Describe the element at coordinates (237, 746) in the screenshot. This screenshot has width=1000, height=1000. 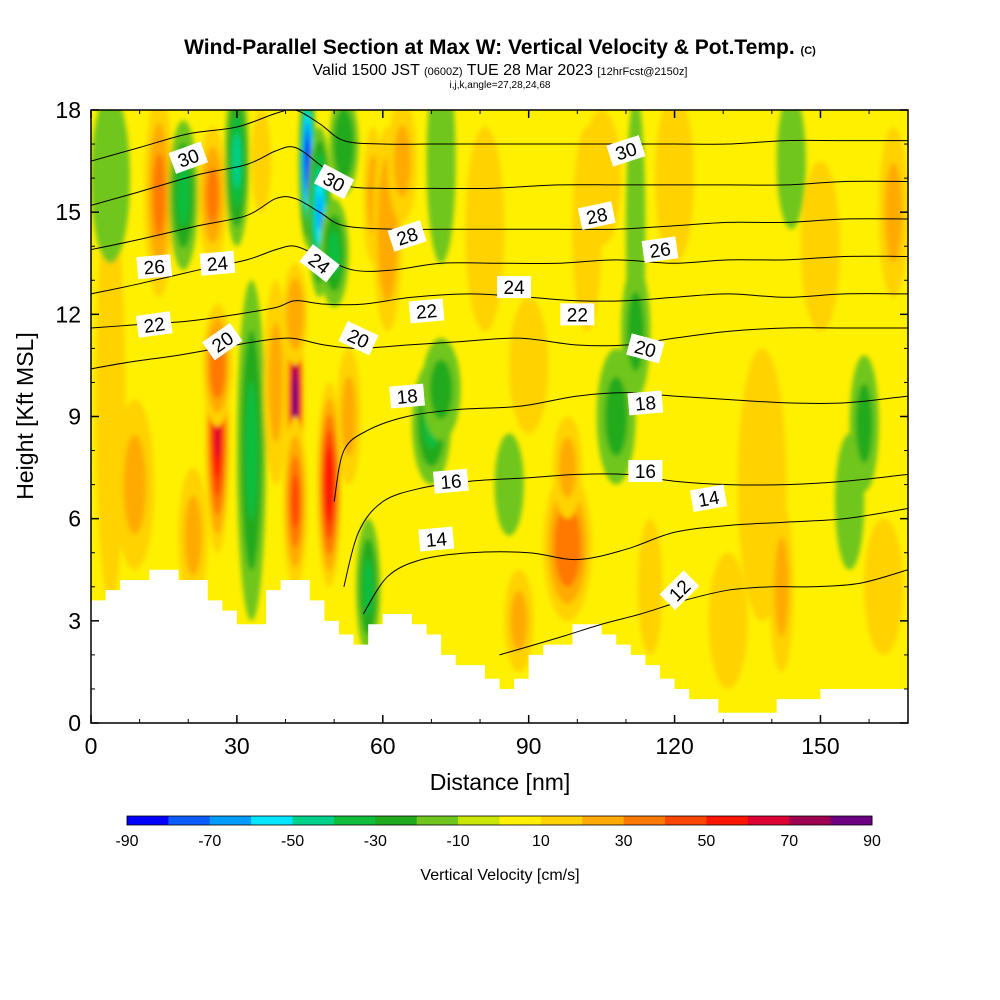
I see `x-tick-label: 30` at that location.